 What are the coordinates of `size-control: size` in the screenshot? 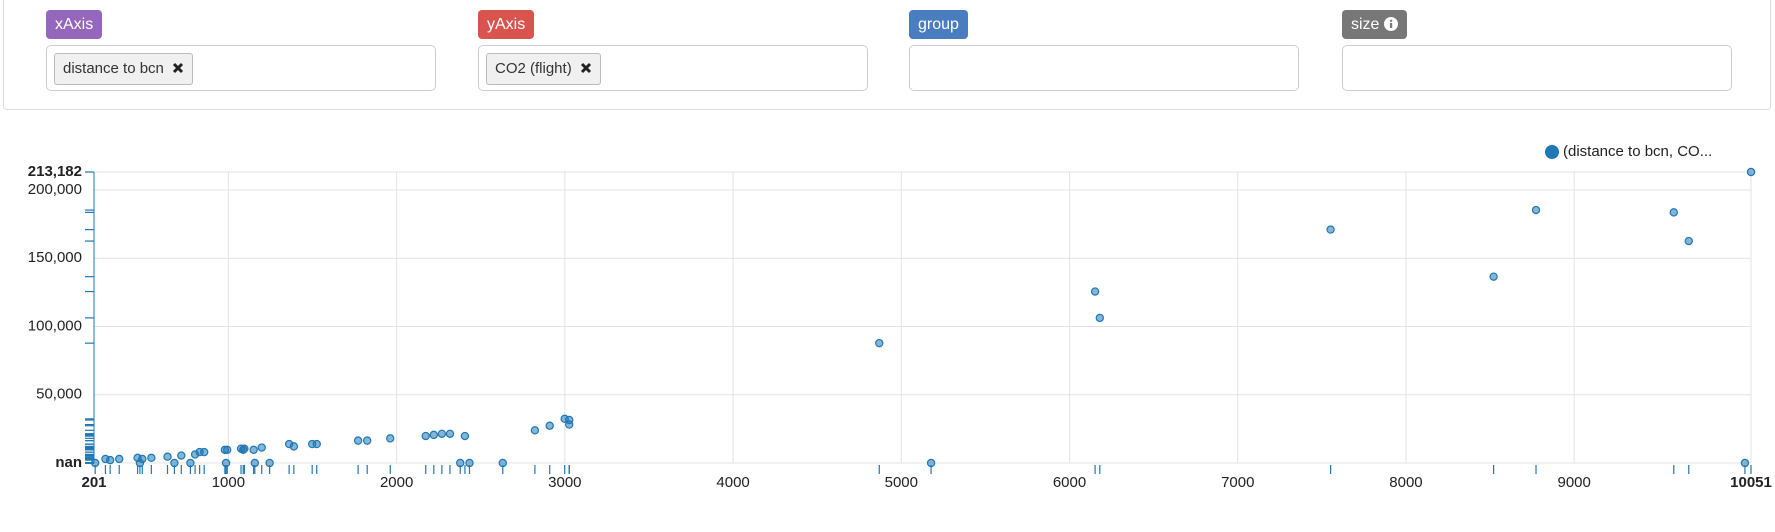 It's located at (1537, 50).